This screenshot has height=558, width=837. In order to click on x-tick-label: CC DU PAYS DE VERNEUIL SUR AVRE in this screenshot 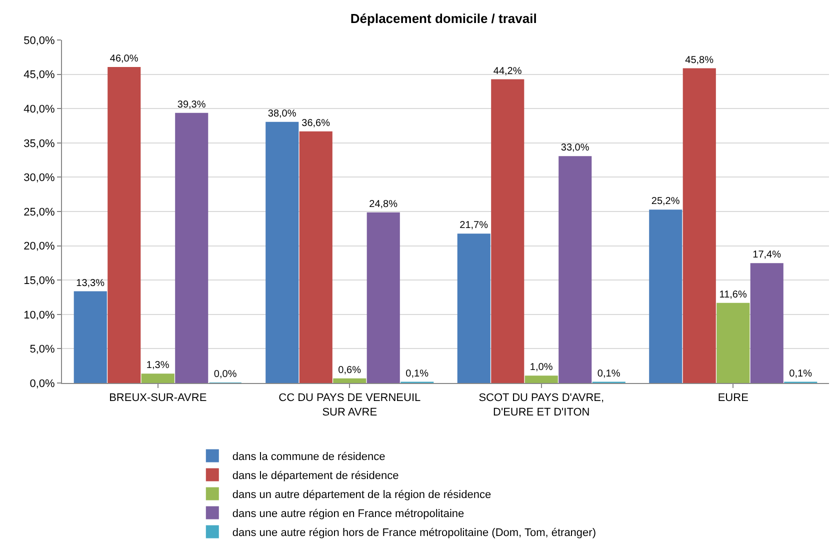, I will do `click(349, 405)`.